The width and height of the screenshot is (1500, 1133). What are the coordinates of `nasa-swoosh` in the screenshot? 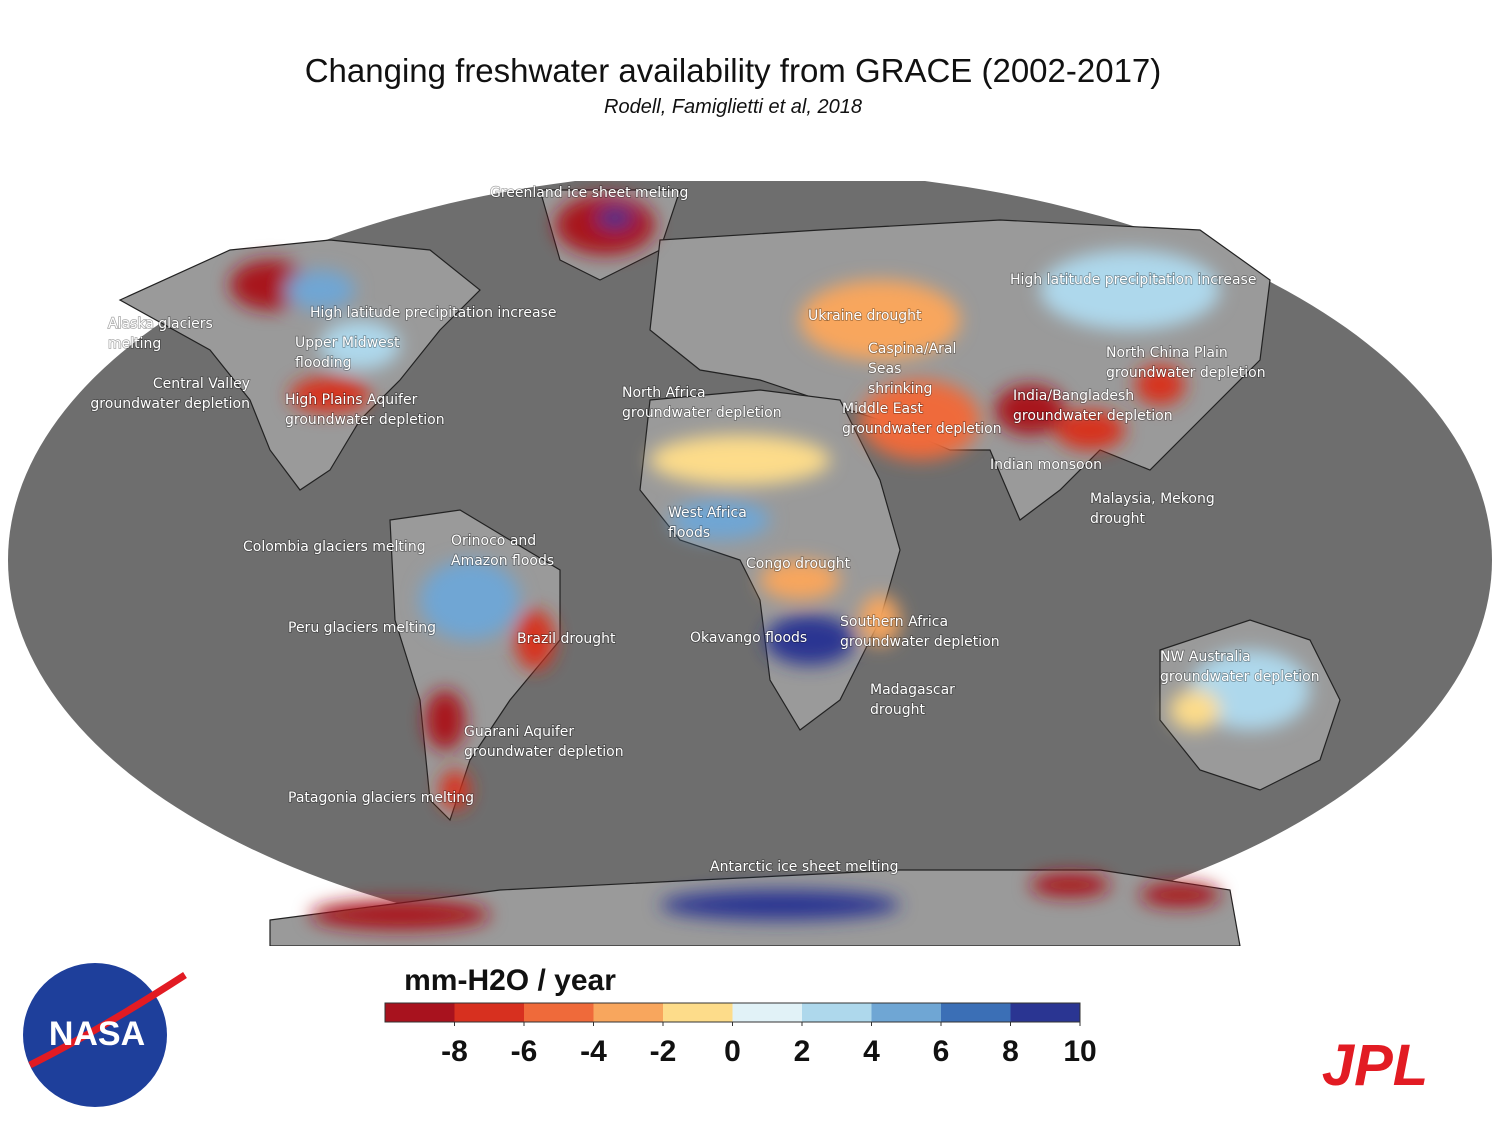 It's located at (107, 1020).